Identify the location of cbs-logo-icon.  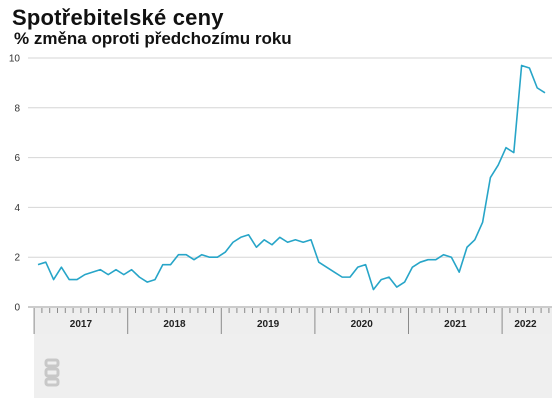
(52, 372).